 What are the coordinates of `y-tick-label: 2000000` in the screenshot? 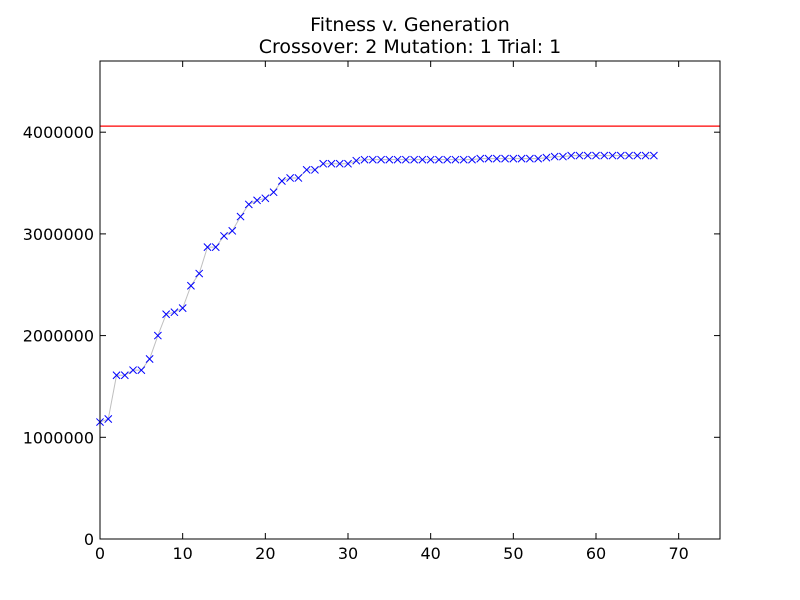 It's located at (58, 336).